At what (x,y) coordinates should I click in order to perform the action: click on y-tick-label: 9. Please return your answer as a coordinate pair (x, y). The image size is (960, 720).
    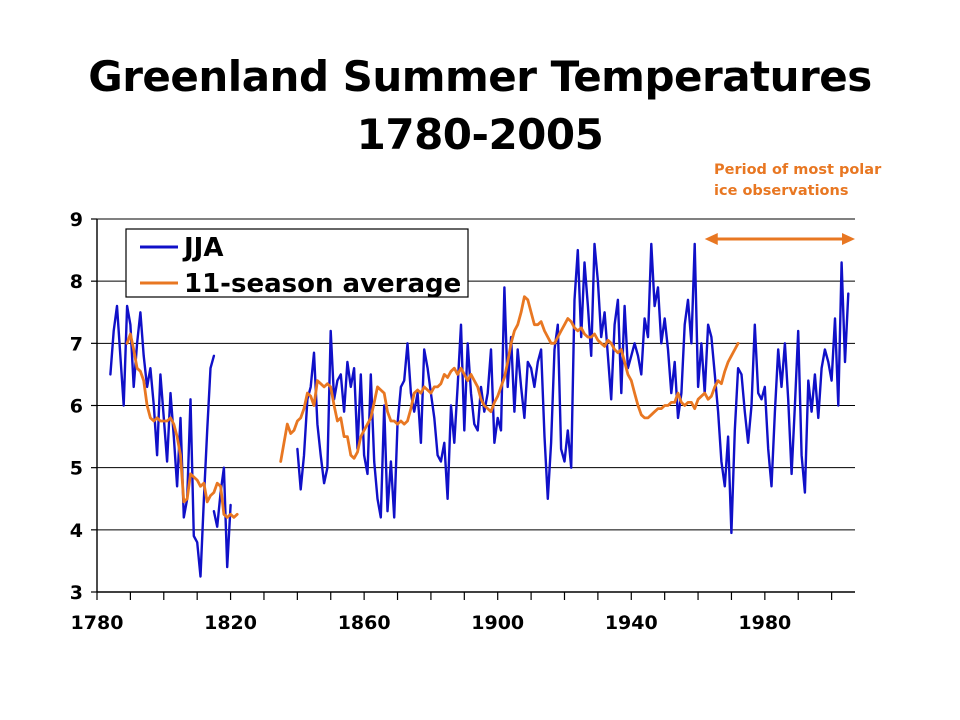
    Looking at the image, I should click on (76, 220).